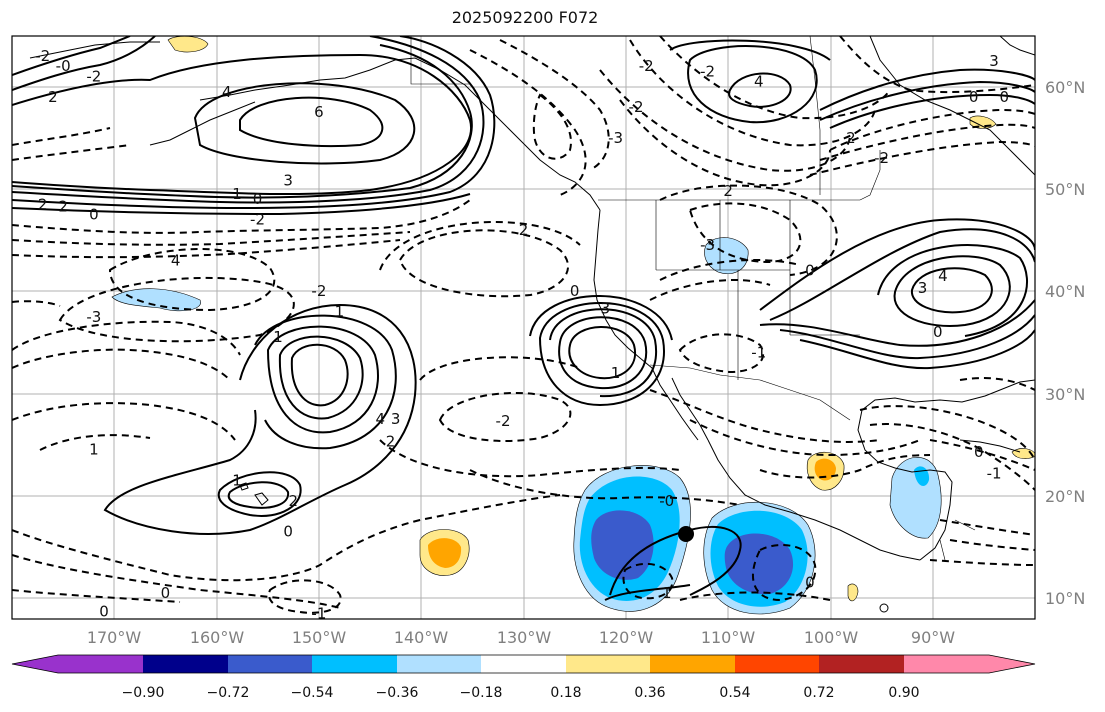  I want to click on lon-label: 110°W, so click(728, 637).